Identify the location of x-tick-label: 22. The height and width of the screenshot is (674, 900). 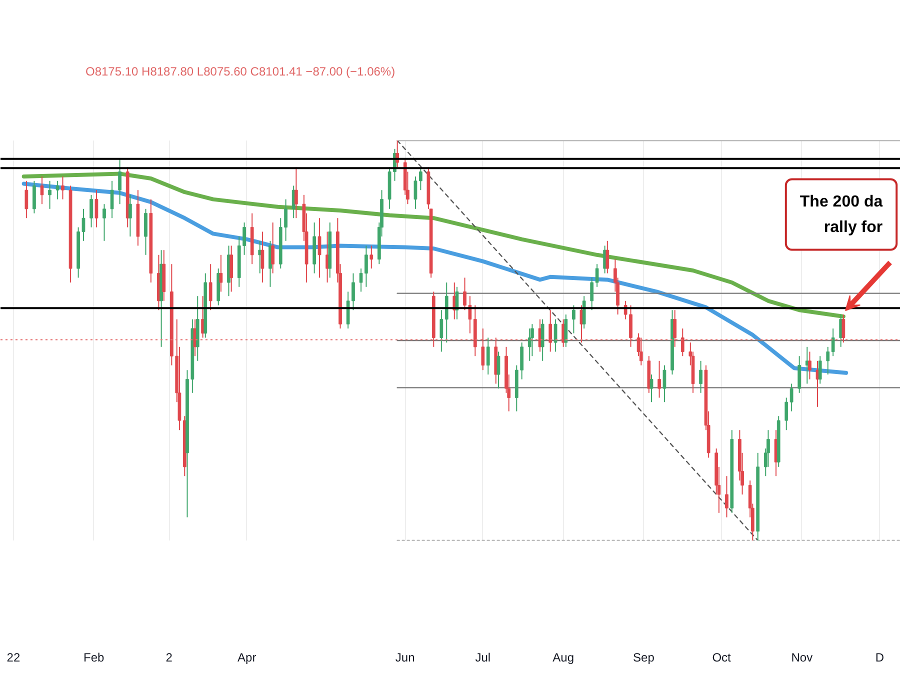
(13, 657).